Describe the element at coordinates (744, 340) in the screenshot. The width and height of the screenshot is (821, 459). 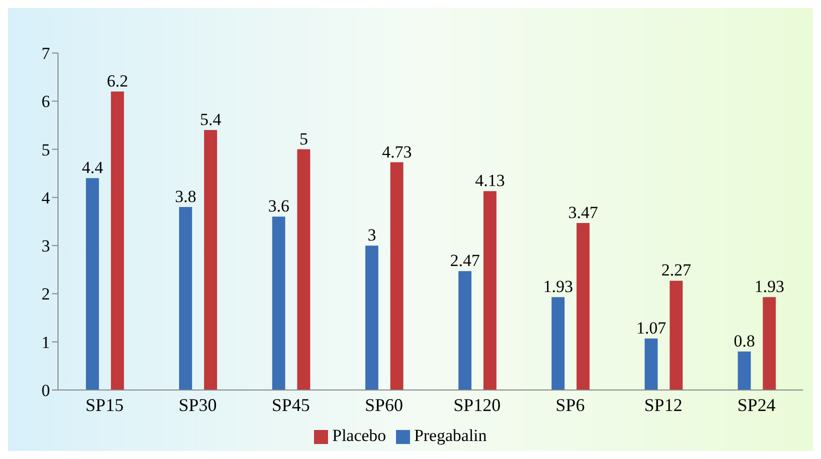
I see `data-label: 0.8` at that location.